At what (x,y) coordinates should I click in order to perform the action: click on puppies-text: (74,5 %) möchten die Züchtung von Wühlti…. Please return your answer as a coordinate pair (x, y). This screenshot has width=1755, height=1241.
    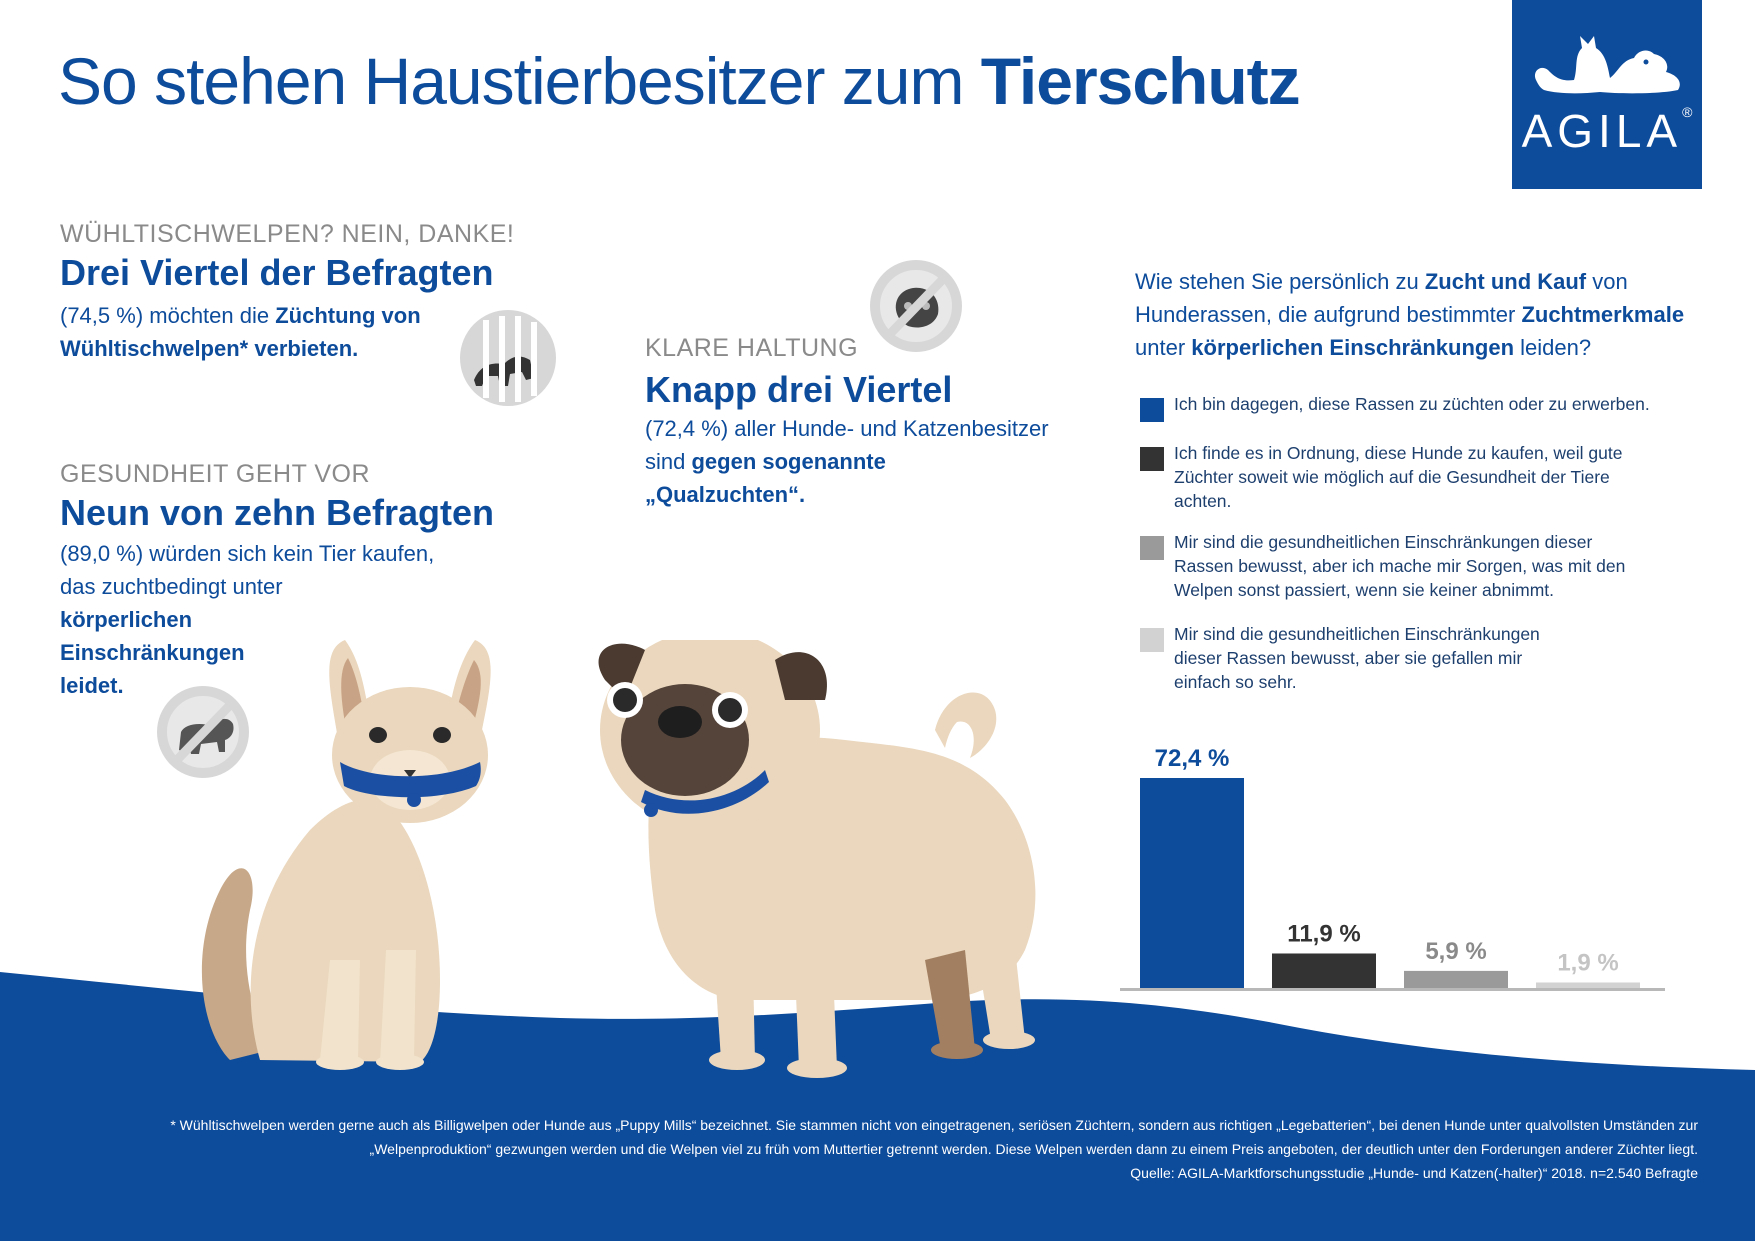
    Looking at the image, I should click on (260, 332).